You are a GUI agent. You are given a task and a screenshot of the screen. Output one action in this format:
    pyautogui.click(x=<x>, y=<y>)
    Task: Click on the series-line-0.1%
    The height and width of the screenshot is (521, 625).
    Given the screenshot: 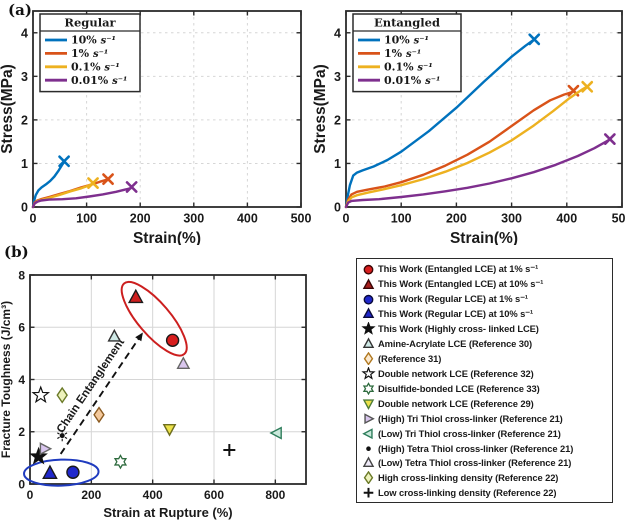 What is the action you would take?
    pyautogui.click(x=466, y=147)
    